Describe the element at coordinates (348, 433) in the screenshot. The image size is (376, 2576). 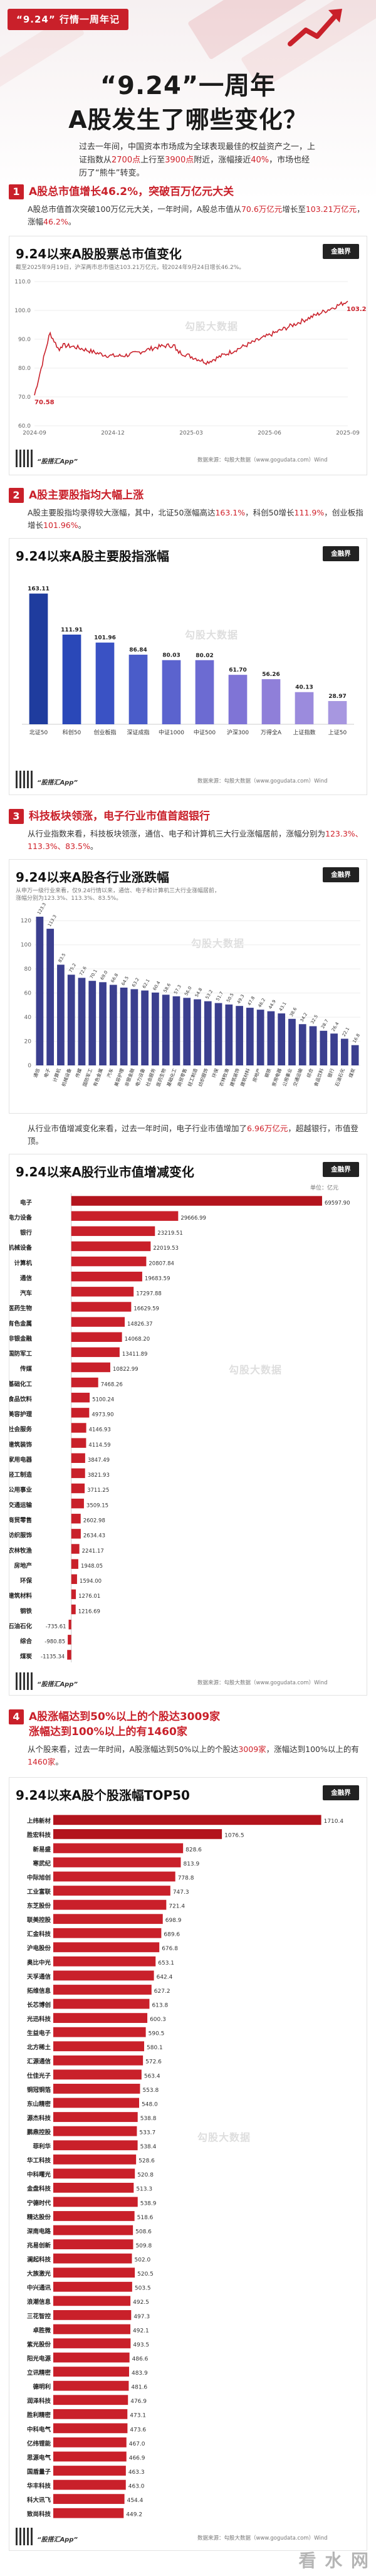
I see `x-tick-label: 2025-09` at that location.